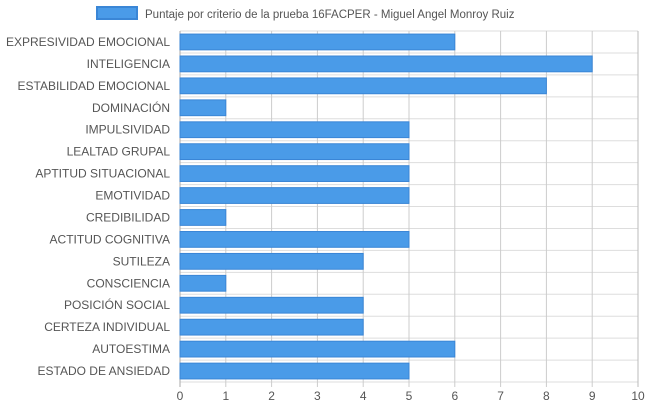 Image resolution: width=648 pixels, height=410 pixels. What do you see at coordinates (500, 396) in the screenshot?
I see `x-tick-label: 7` at bounding box center [500, 396].